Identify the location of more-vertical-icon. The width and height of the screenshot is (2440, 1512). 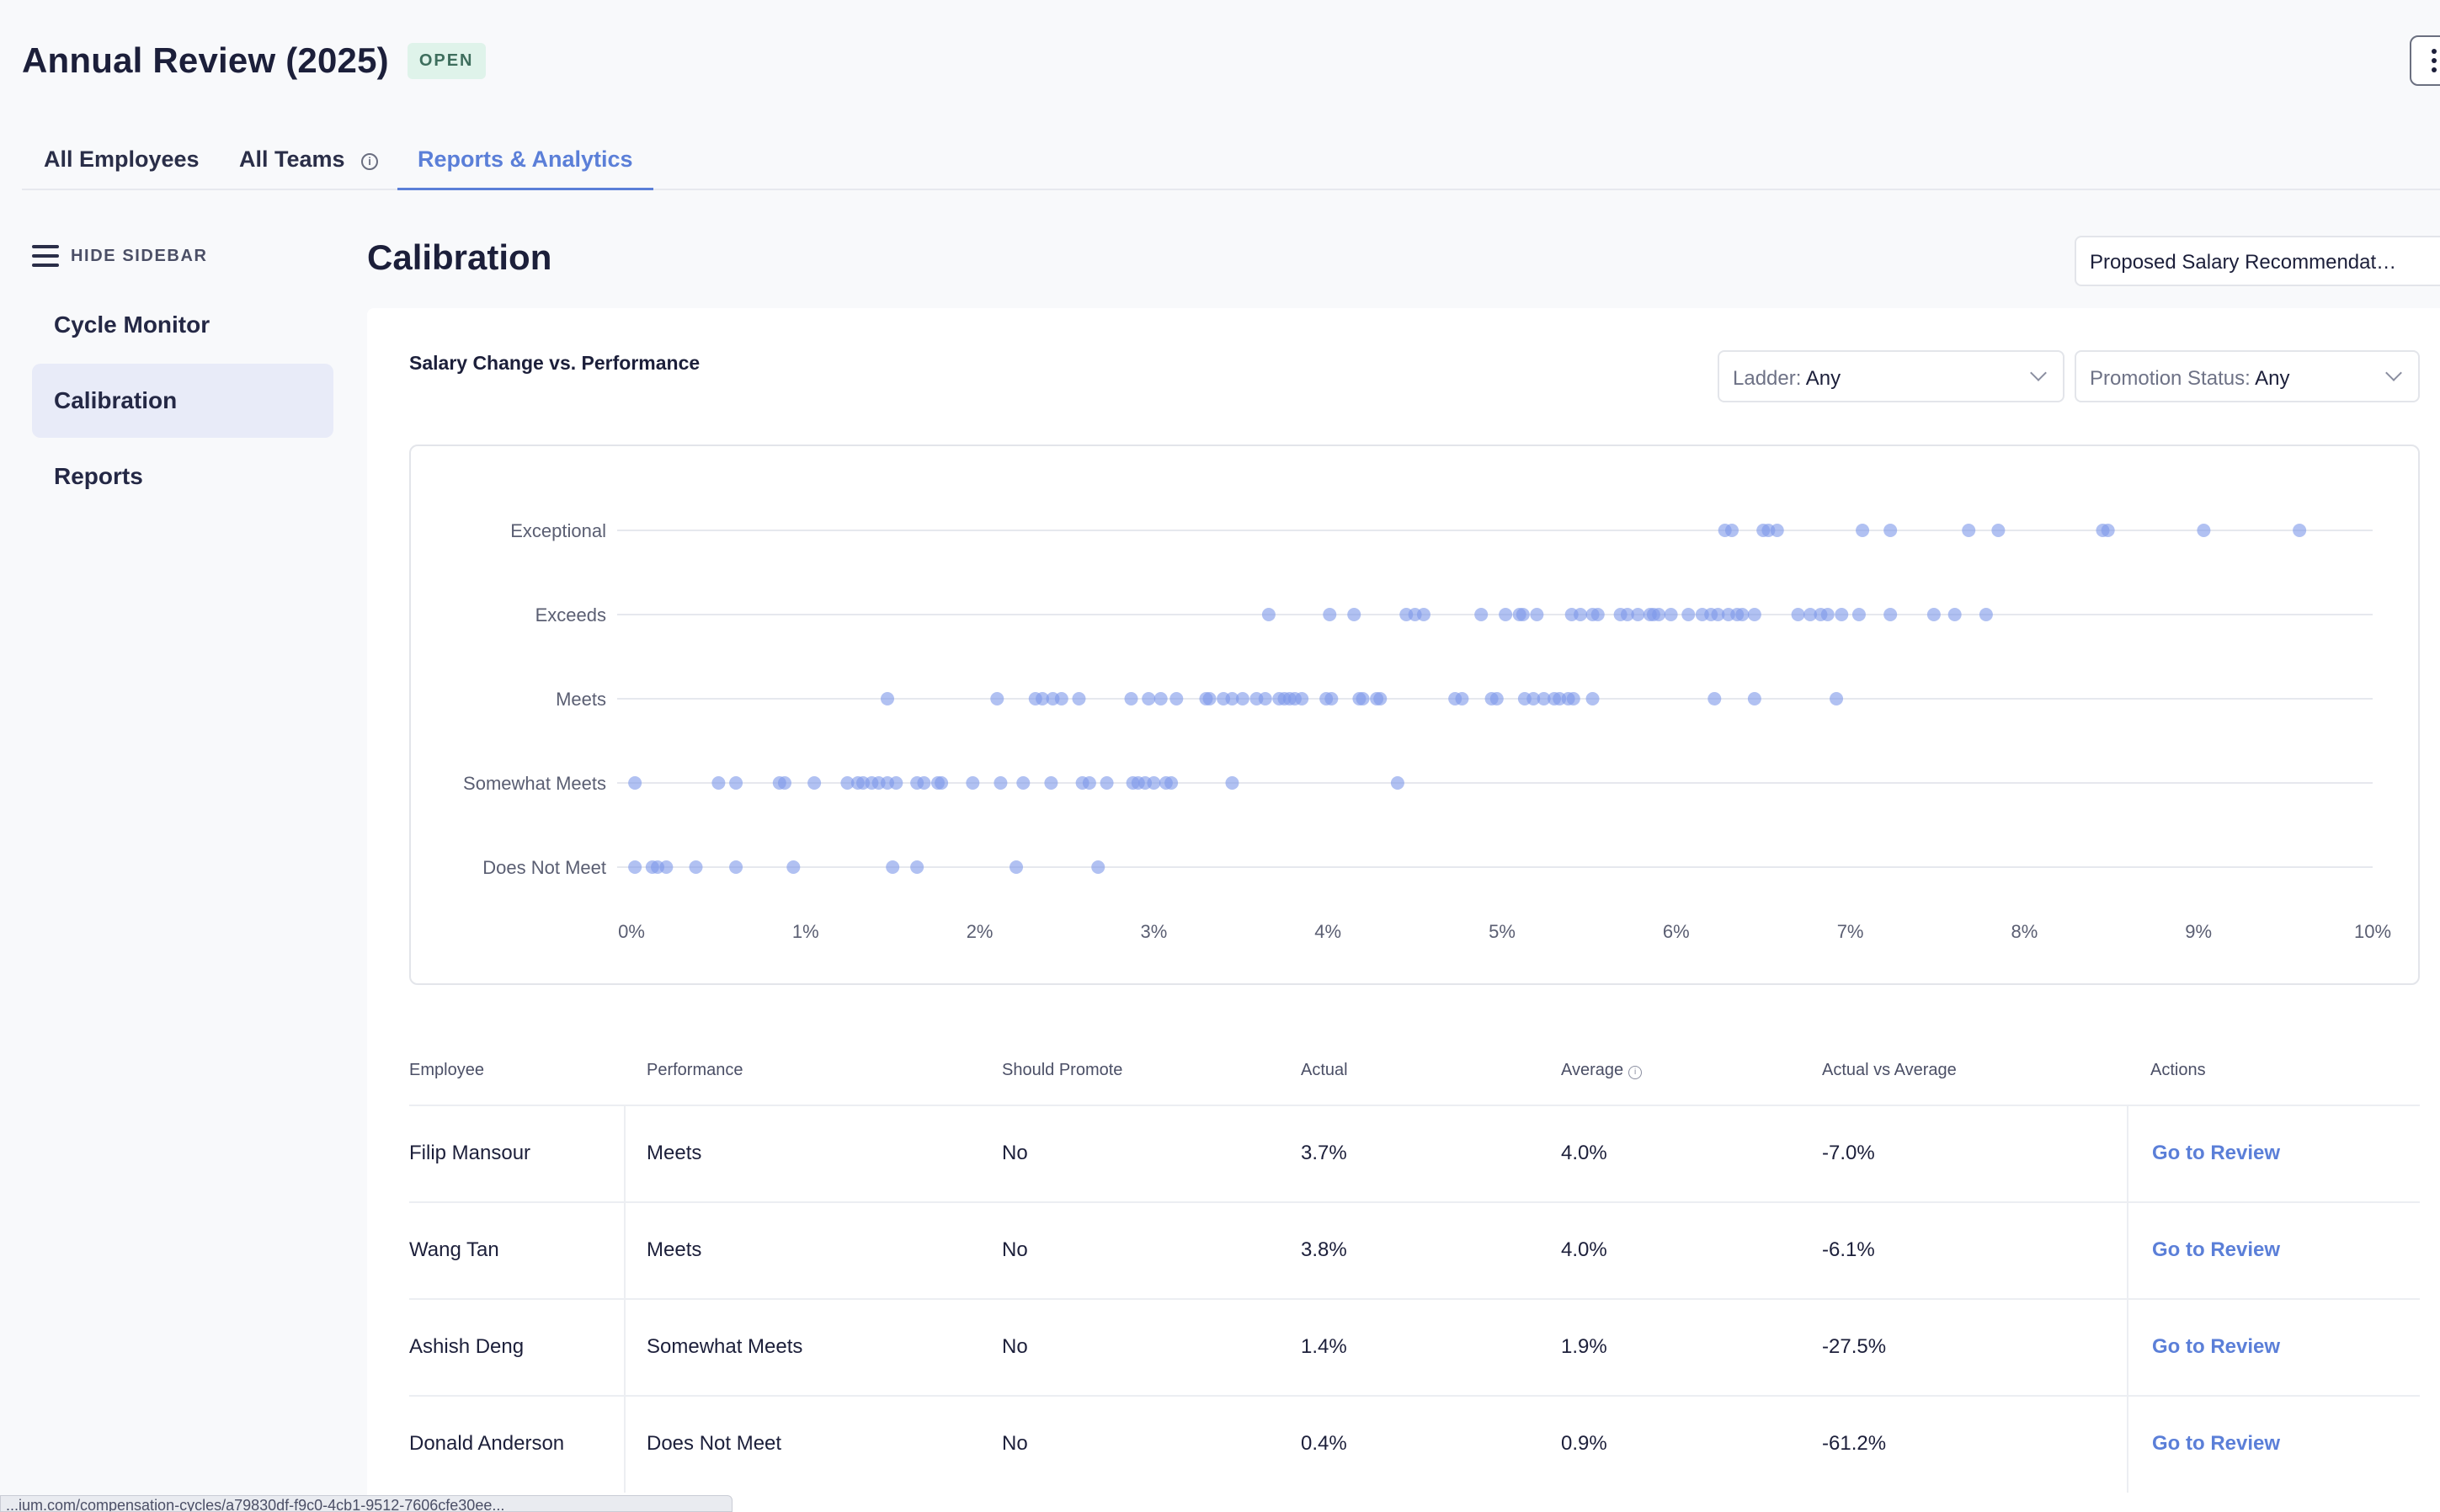
(2434, 63).